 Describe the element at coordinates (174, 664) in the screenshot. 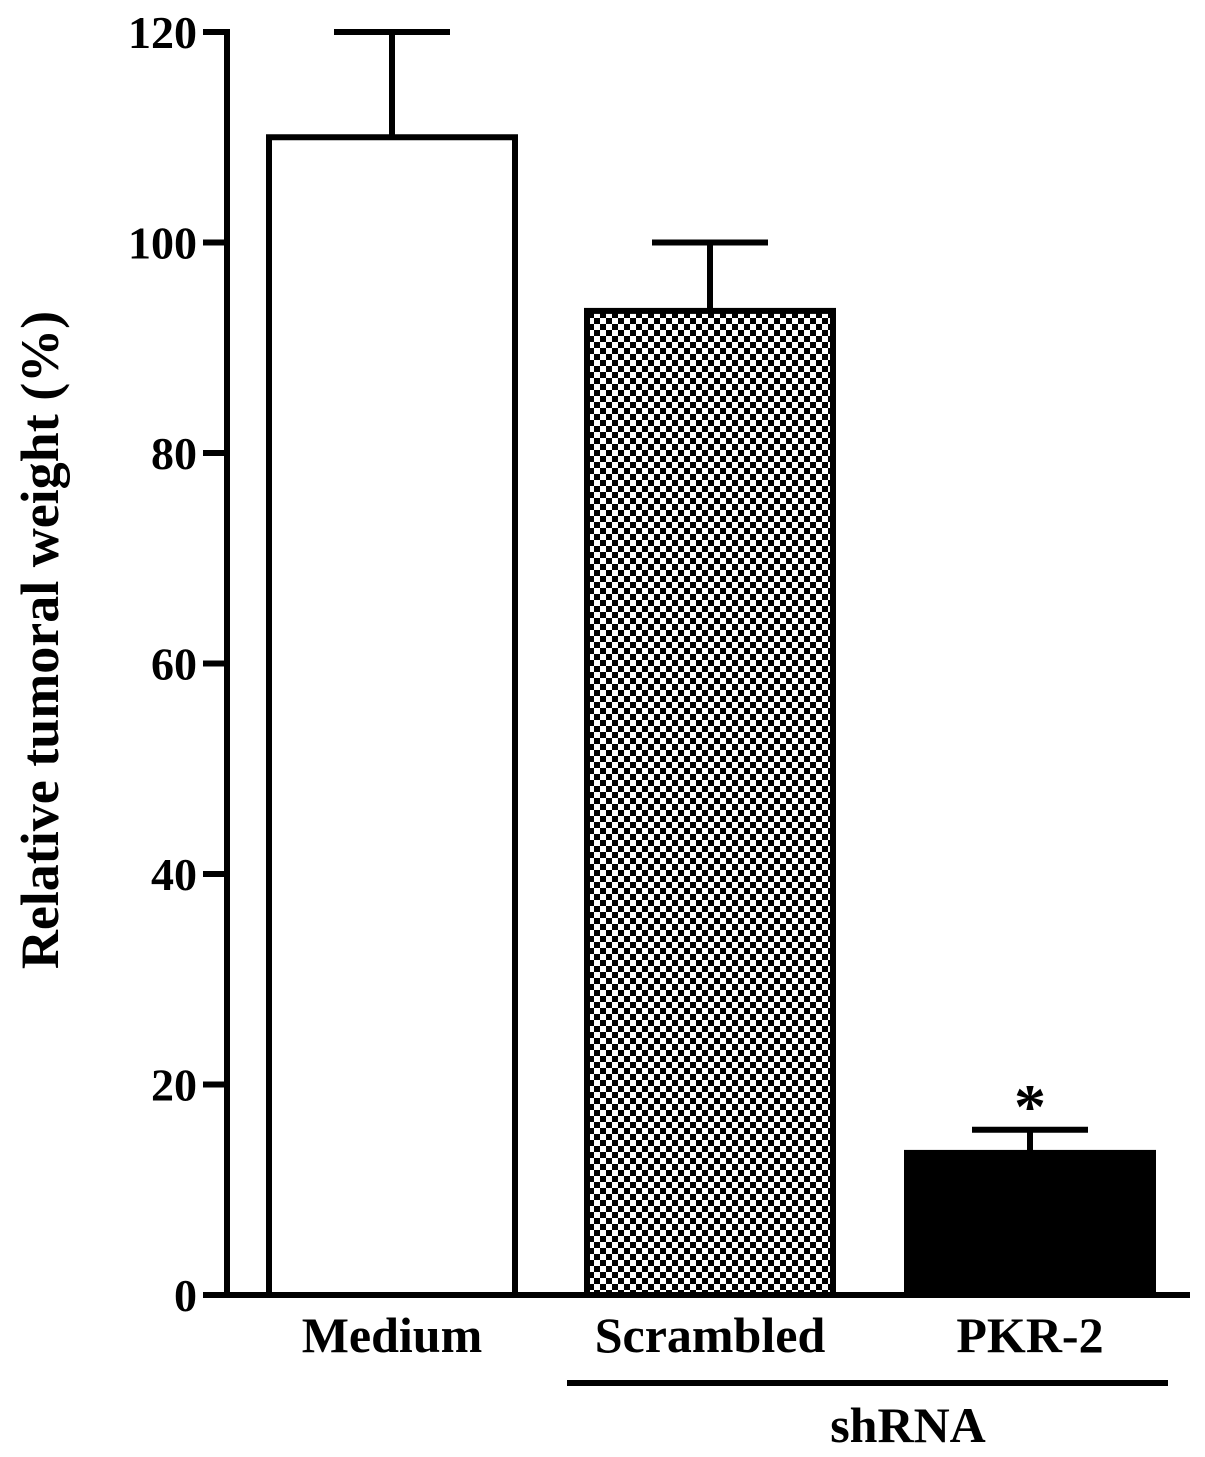

I see `y-tick-label-60: 60` at that location.